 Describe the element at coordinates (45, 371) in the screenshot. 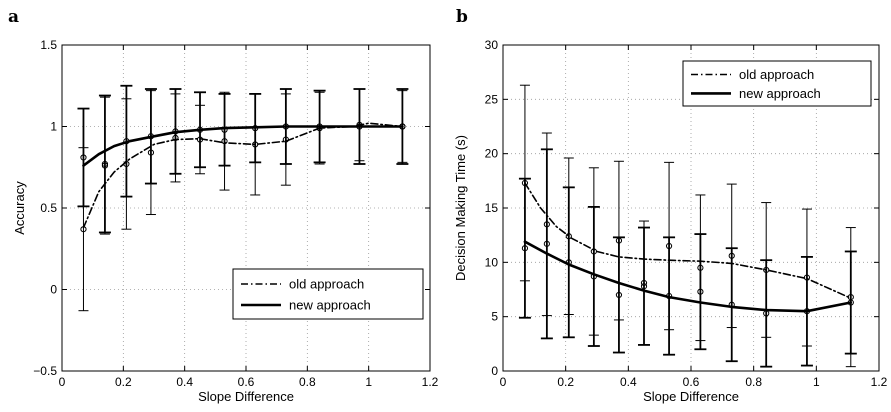

I see `y-tick-label: −0.5` at that location.